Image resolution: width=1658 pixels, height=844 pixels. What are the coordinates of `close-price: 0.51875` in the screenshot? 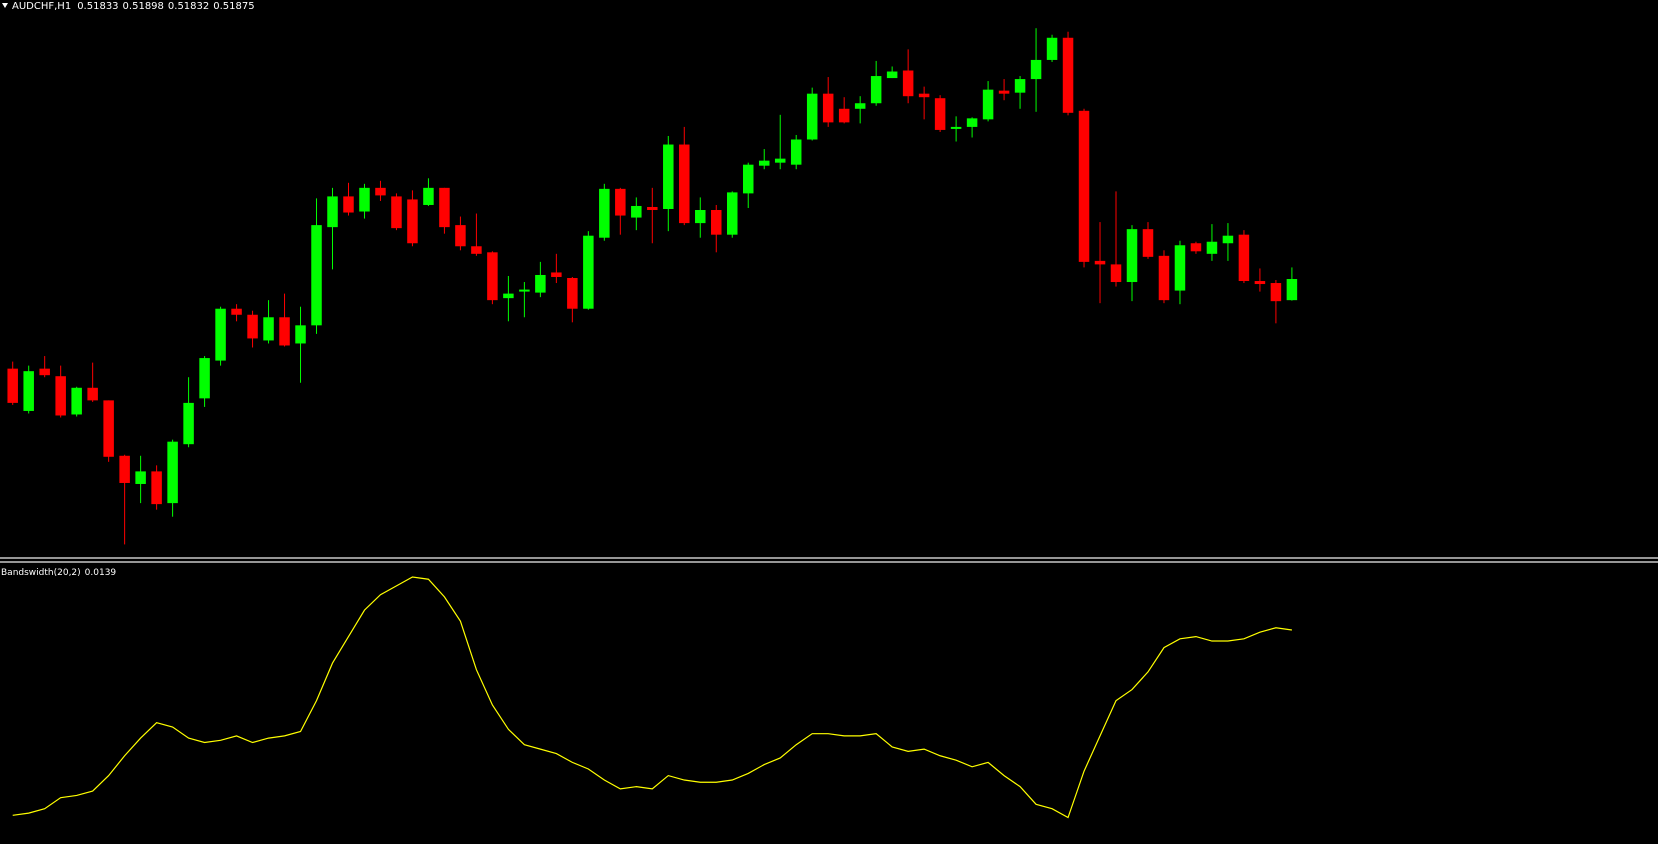 It's located at (233, 6).